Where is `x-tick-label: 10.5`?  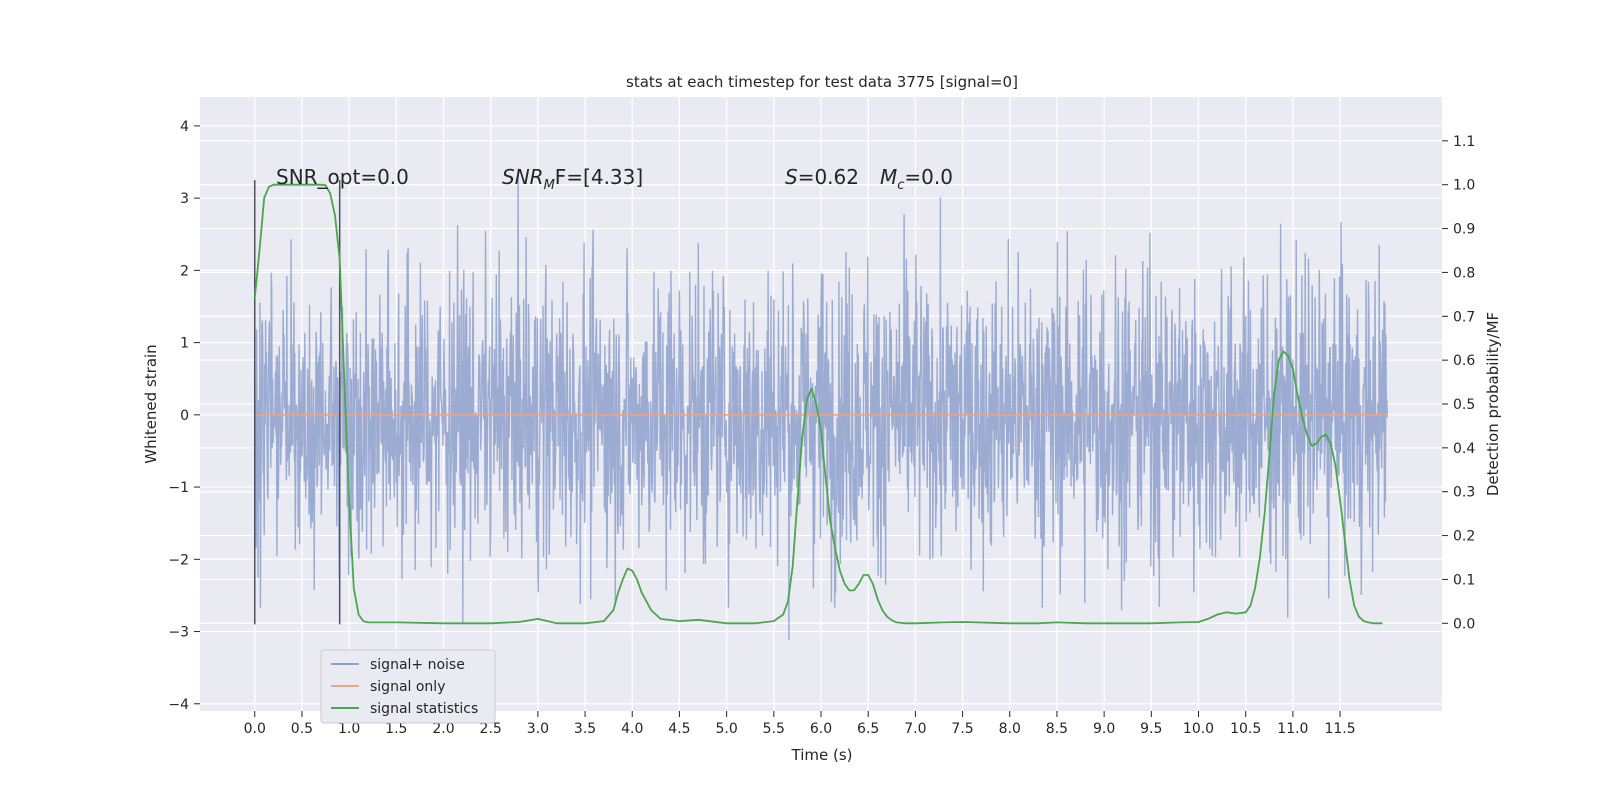 x-tick-label: 10.5 is located at coordinates (1245, 729).